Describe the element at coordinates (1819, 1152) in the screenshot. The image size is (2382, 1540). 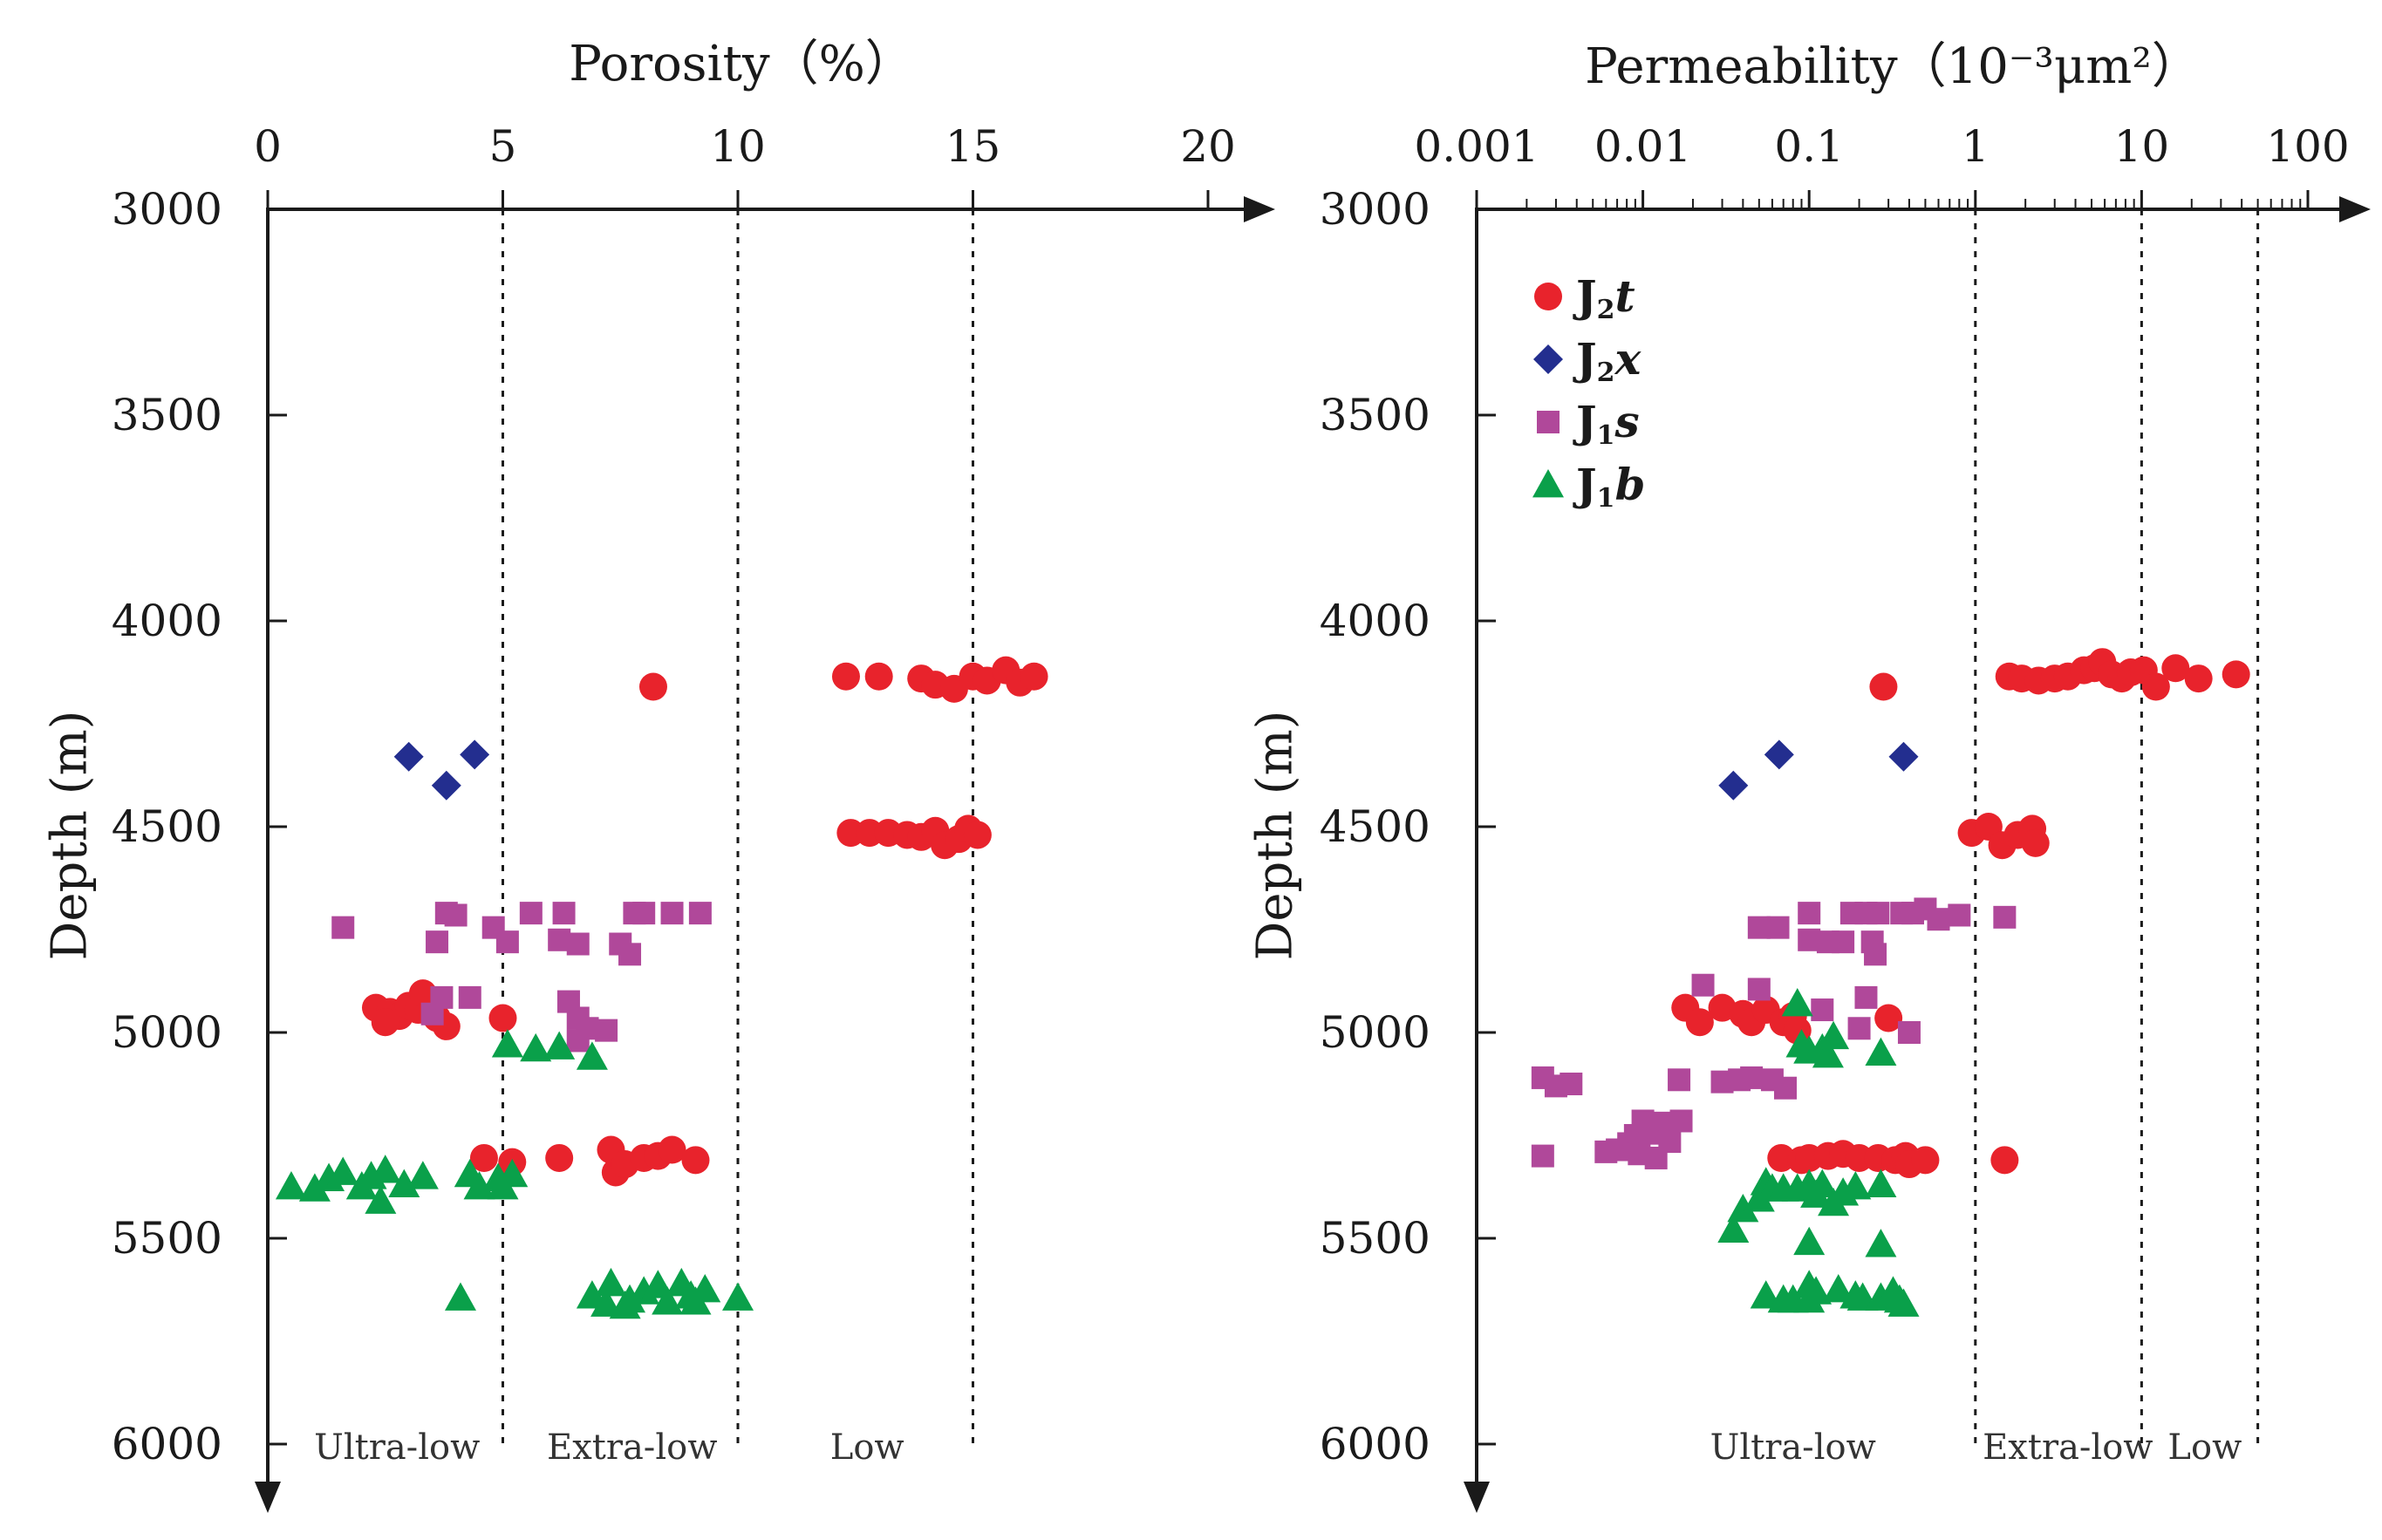
I see `permeability-series-J1b` at that location.